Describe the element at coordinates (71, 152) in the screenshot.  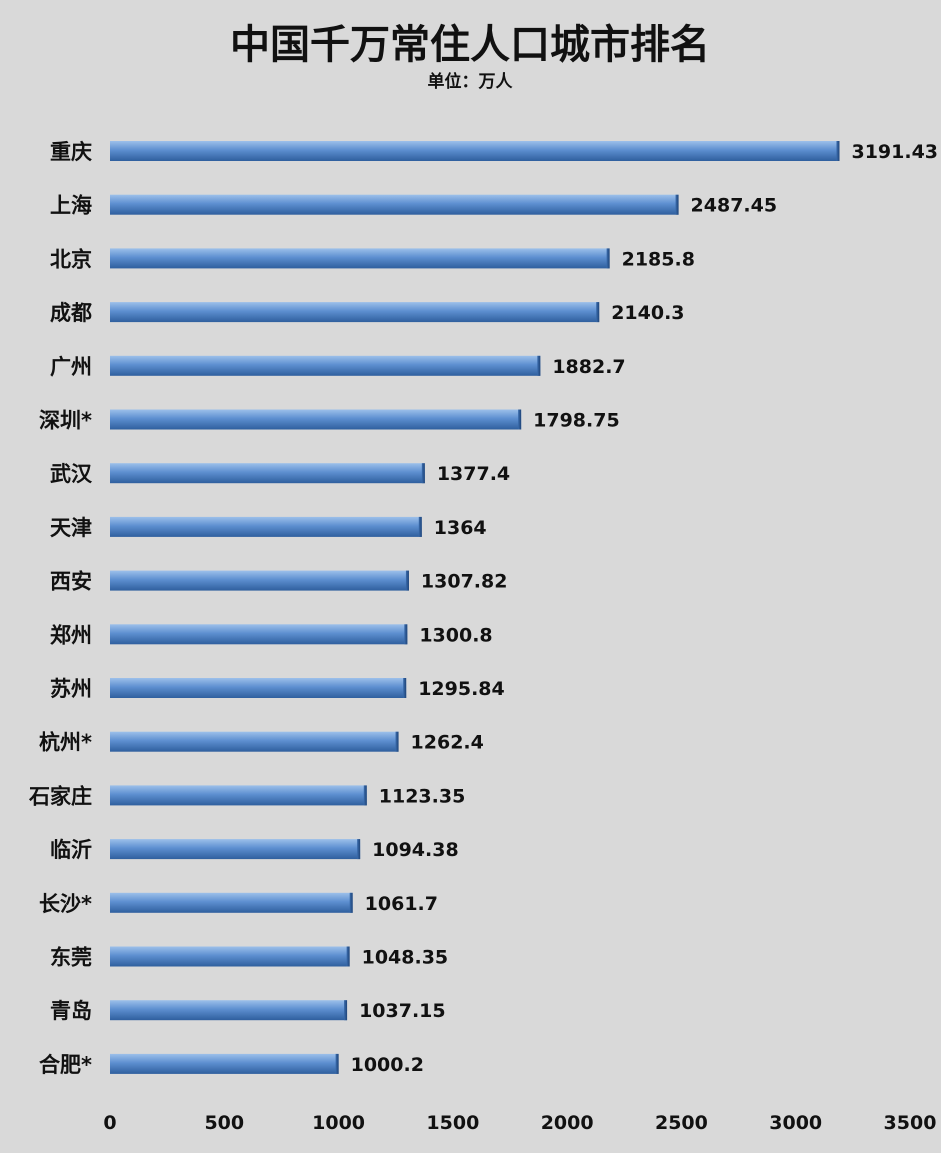
I see `category-label: 重庆` at that location.